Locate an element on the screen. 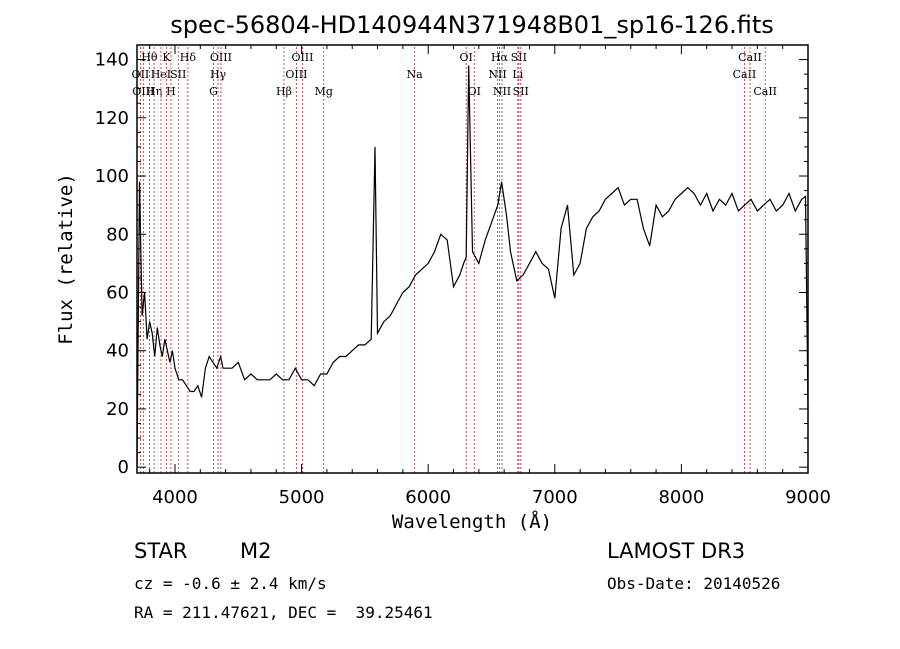 The width and height of the screenshot is (900, 649). line-marker-label-20: Hα is located at coordinates (500, 57).